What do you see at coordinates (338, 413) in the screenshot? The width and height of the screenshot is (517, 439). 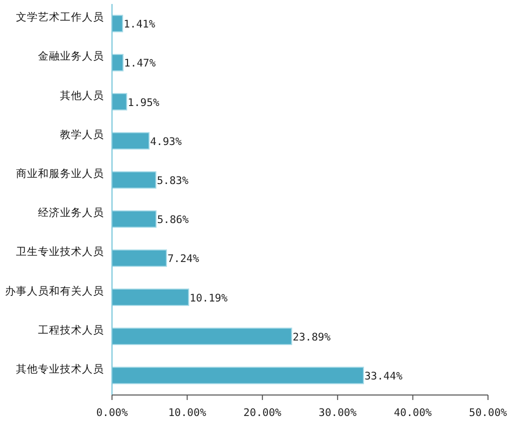 I see `x-tick-label: 30.00%` at bounding box center [338, 413].